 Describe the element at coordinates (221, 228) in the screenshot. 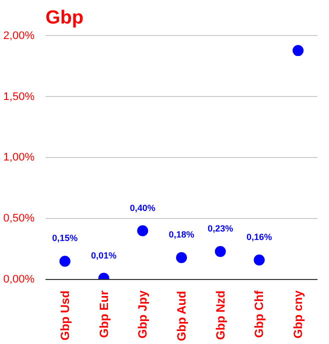

I see `data-label: 0,23%` at that location.